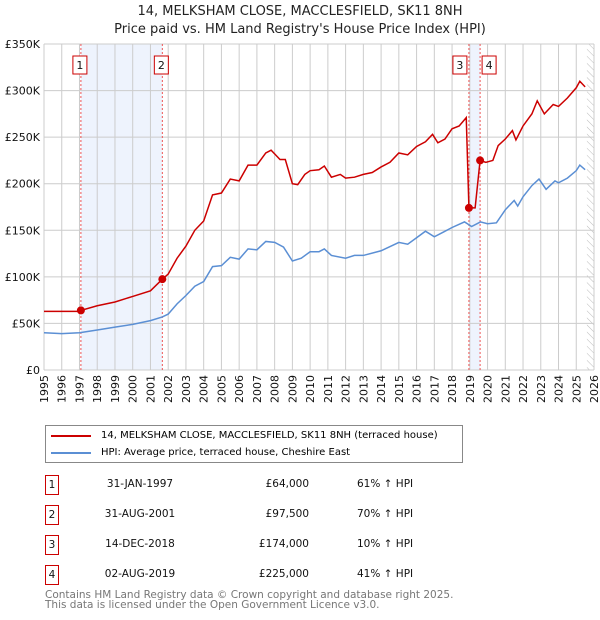  What do you see at coordinates (140, 574) in the screenshot?
I see `transaction-date: 02-AUG-2019` at bounding box center [140, 574].